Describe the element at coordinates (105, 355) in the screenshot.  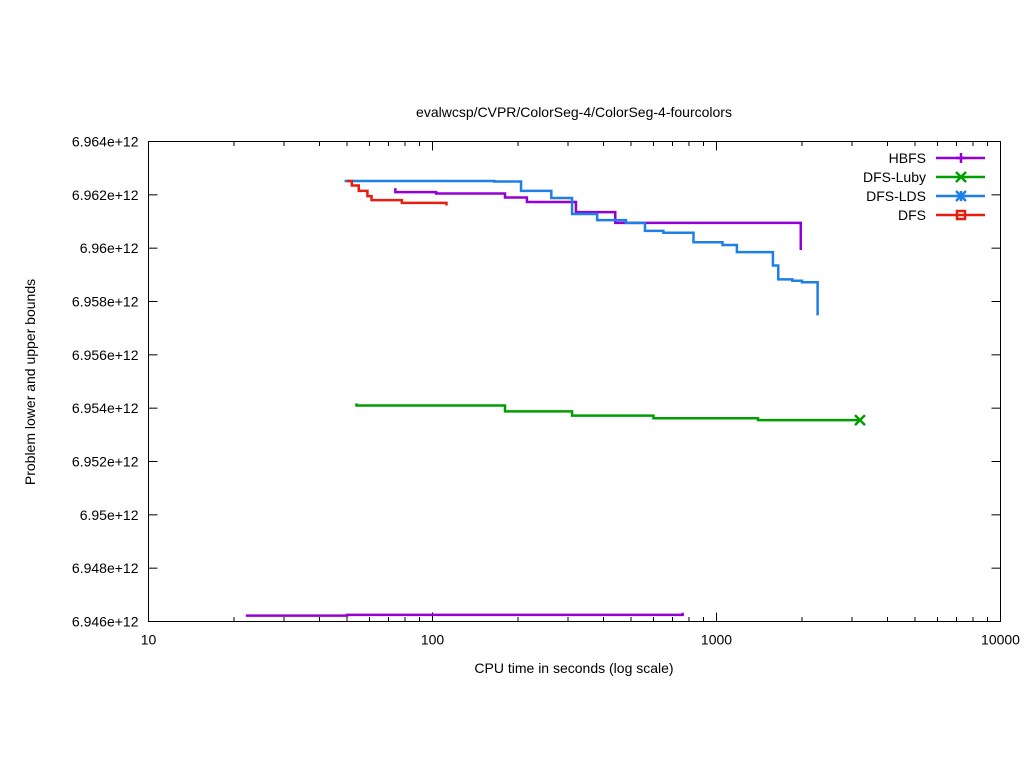
I see `y-tick-label: 6.956e+12` at that location.